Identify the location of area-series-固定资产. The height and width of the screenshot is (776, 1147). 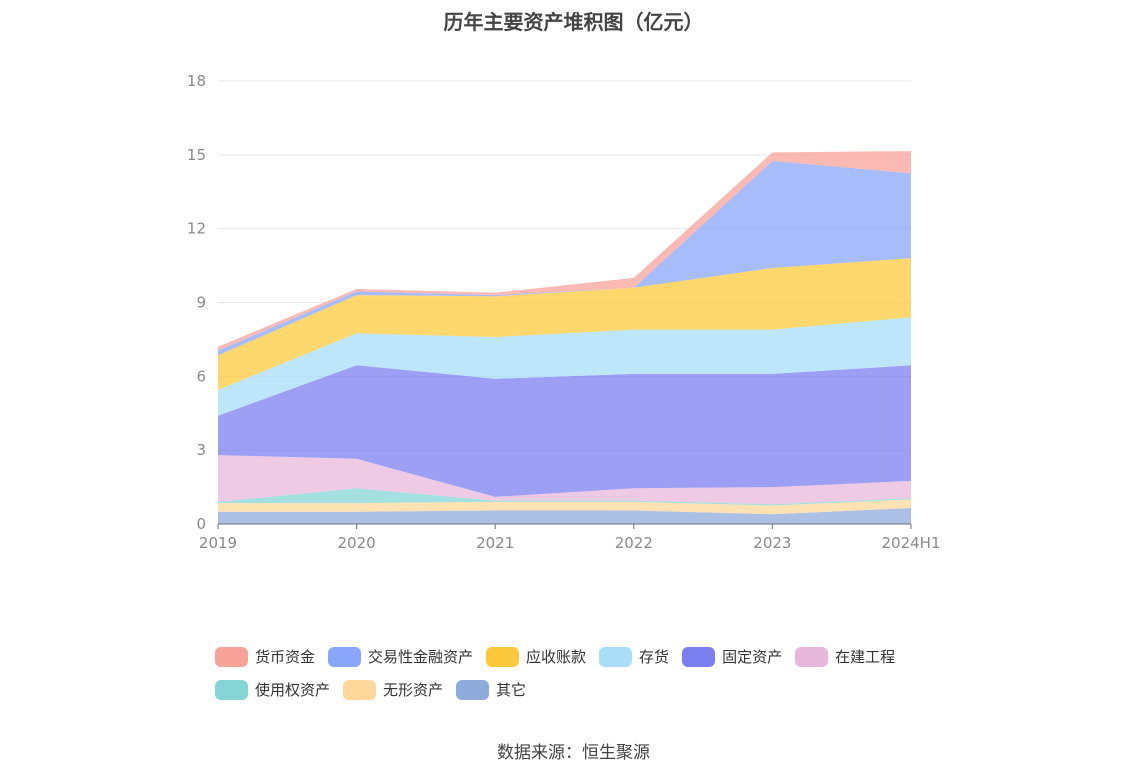
(564, 431).